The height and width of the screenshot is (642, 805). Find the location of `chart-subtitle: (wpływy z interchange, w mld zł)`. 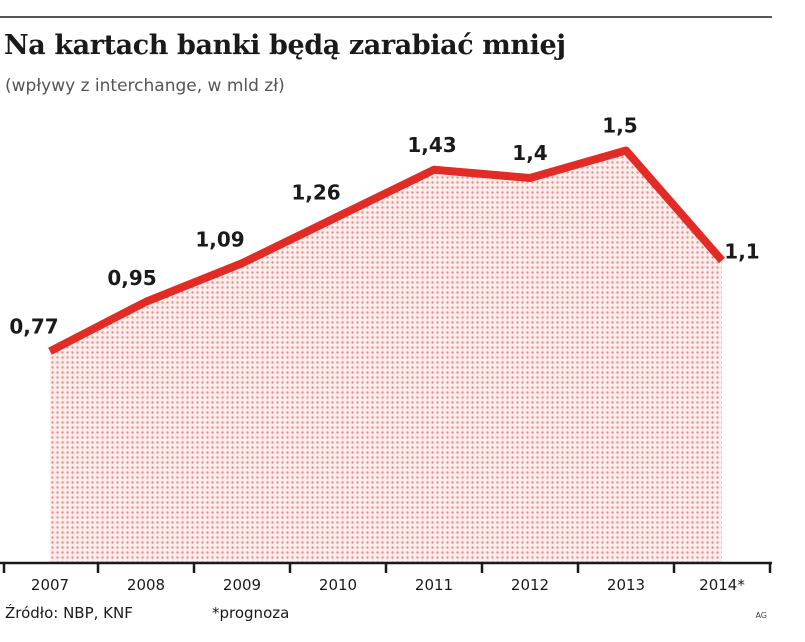

chart-subtitle: (wpływy z interchange, w mld zł) is located at coordinates (145, 86).